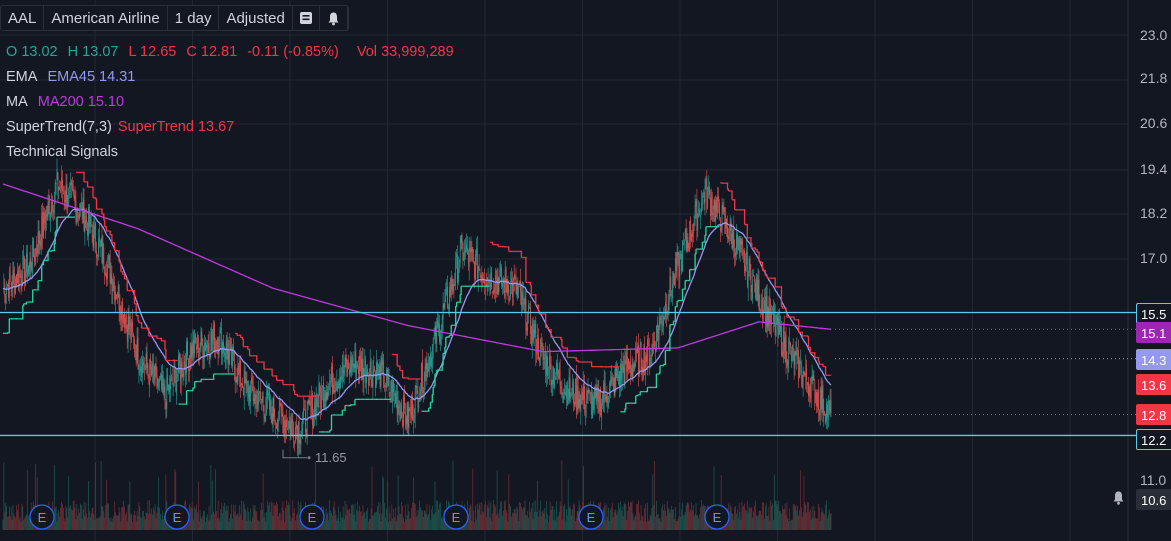 Image resolution: width=1171 pixels, height=541 pixels. I want to click on supertrend-legend: SuperTrend(7,3) SuperTrend 13.67, so click(123, 127).